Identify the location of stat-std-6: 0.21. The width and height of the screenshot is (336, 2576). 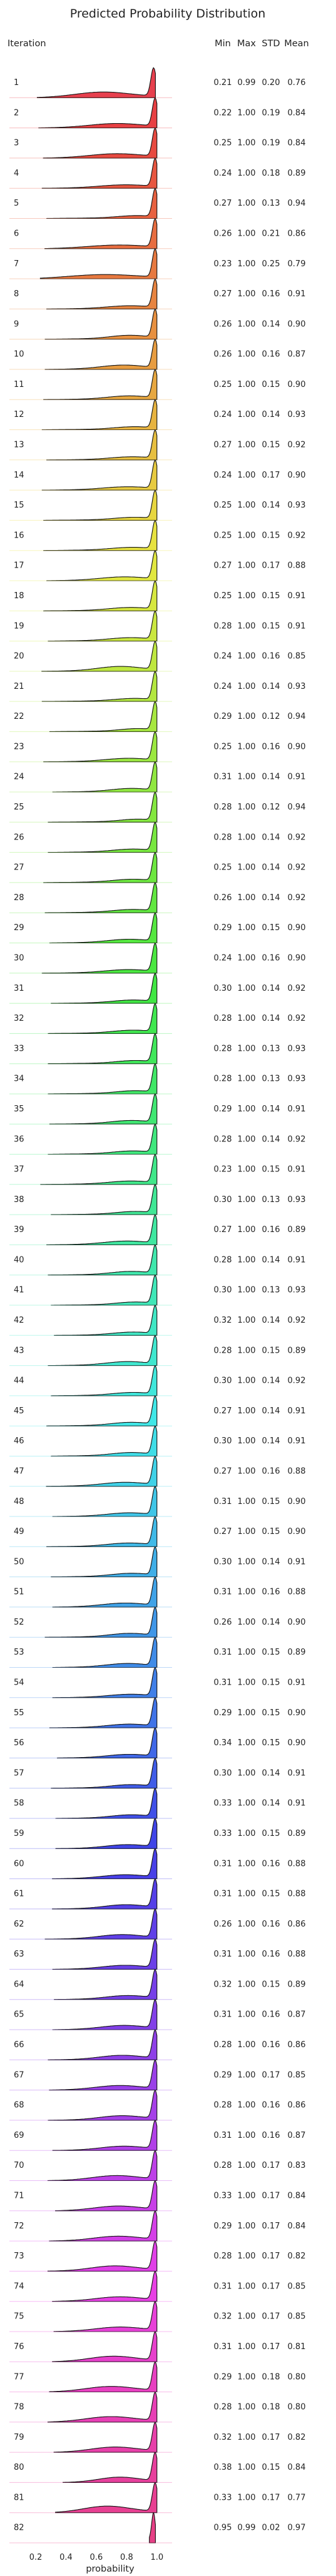
(271, 234).